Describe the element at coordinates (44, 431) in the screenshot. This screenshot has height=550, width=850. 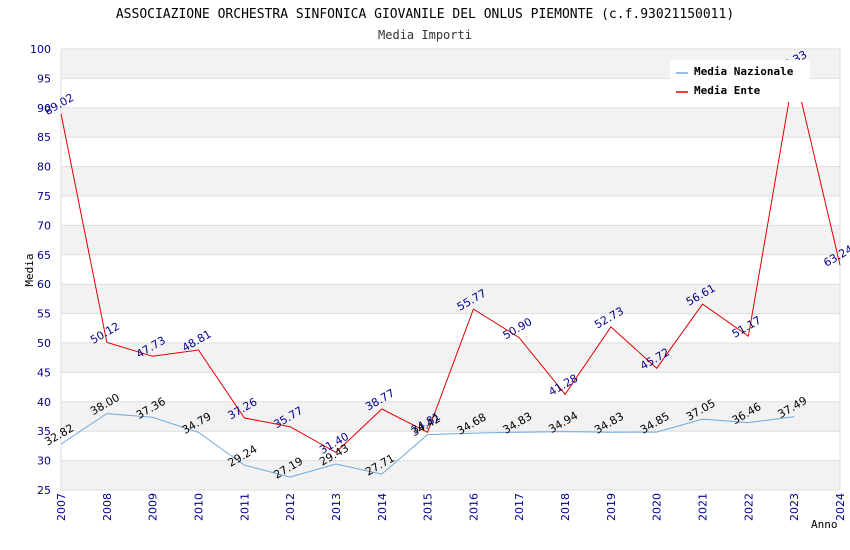
I see `y-tick-label: 35` at that location.